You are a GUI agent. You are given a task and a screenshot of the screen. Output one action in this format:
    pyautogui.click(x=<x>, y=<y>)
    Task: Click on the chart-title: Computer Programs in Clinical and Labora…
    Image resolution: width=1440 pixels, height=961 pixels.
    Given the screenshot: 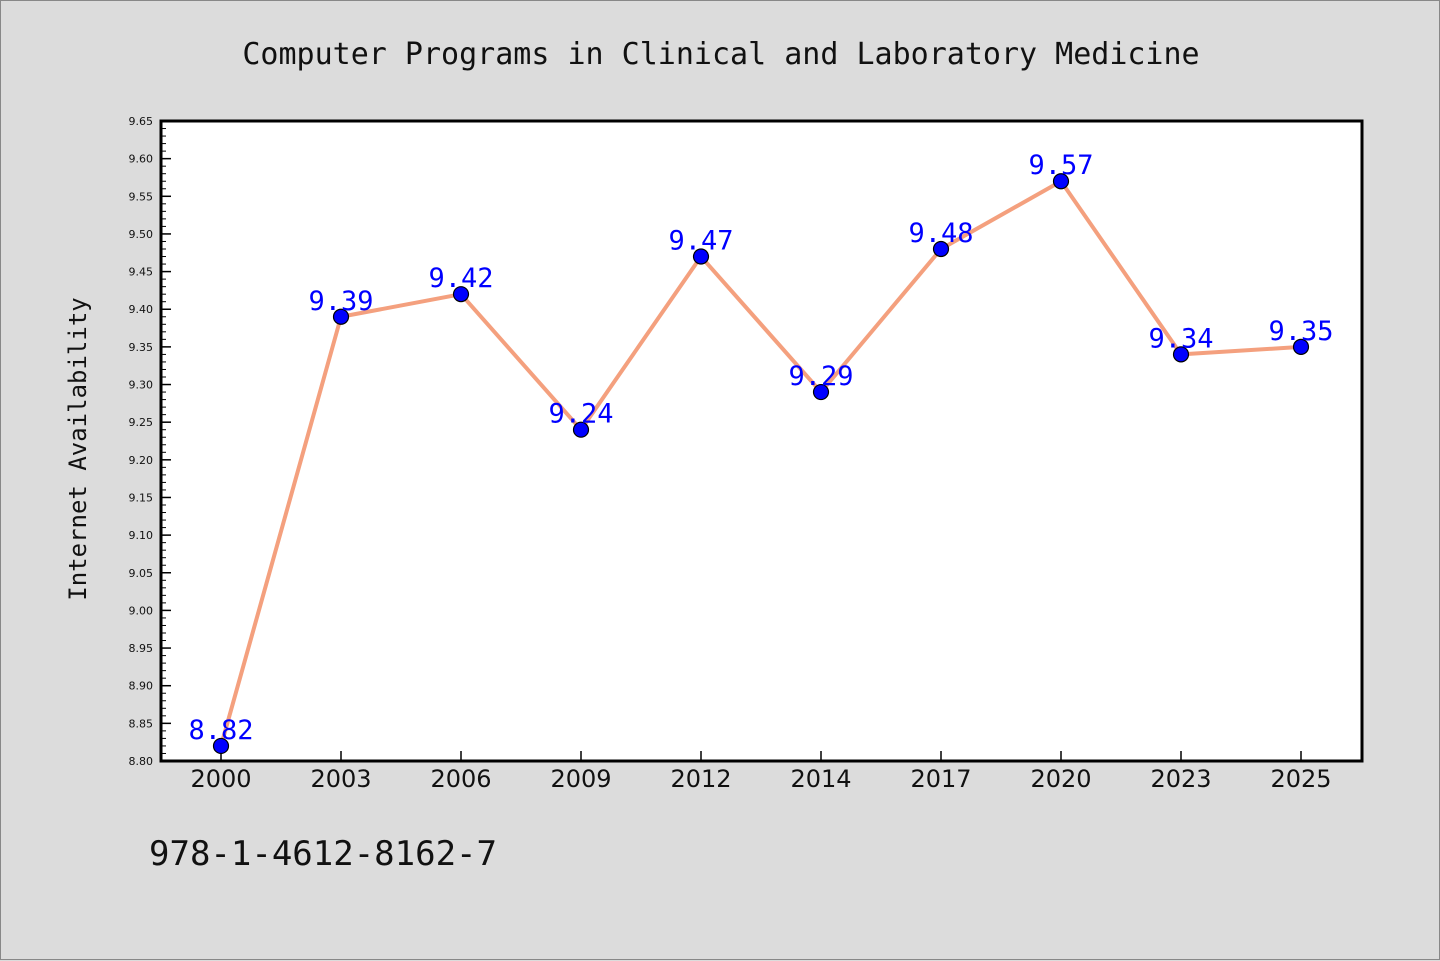 What is the action you would take?
    pyautogui.click(x=720, y=54)
    